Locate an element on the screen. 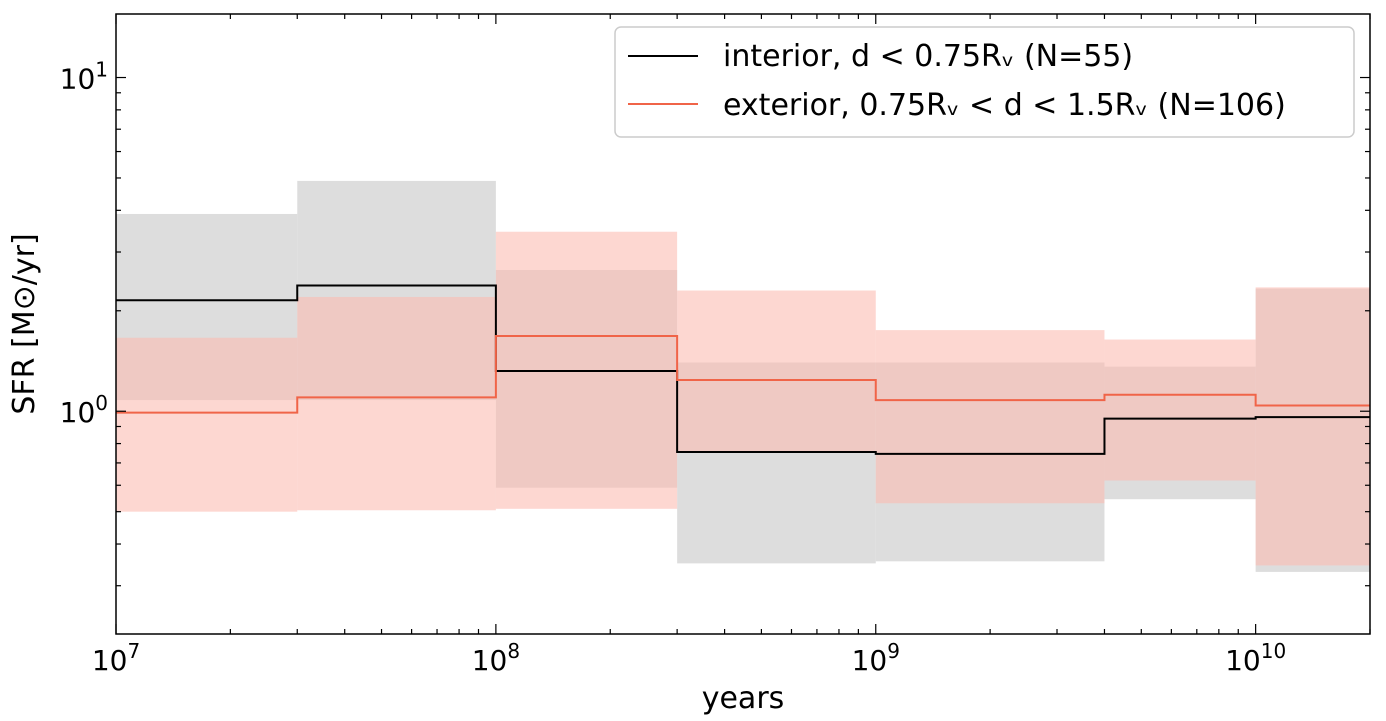 The height and width of the screenshot is (721, 1386). x-tick-label: 10⁷ is located at coordinates (116, 658).